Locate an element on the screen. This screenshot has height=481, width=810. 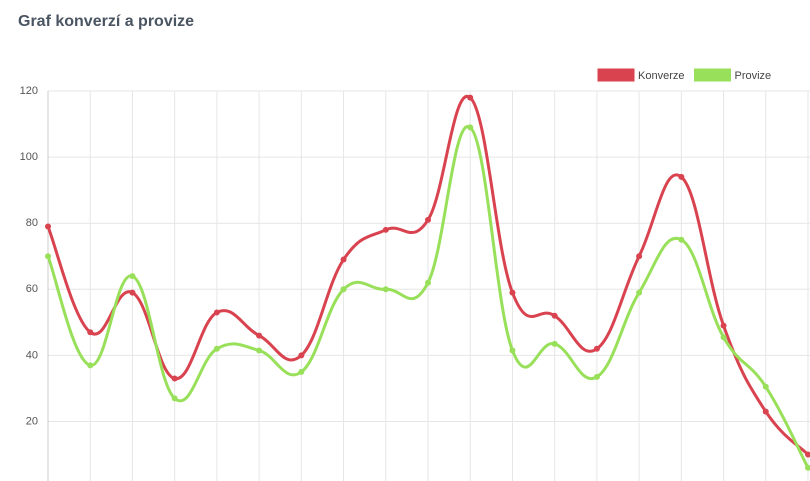
y-tick-label: 60 is located at coordinates (32, 289).